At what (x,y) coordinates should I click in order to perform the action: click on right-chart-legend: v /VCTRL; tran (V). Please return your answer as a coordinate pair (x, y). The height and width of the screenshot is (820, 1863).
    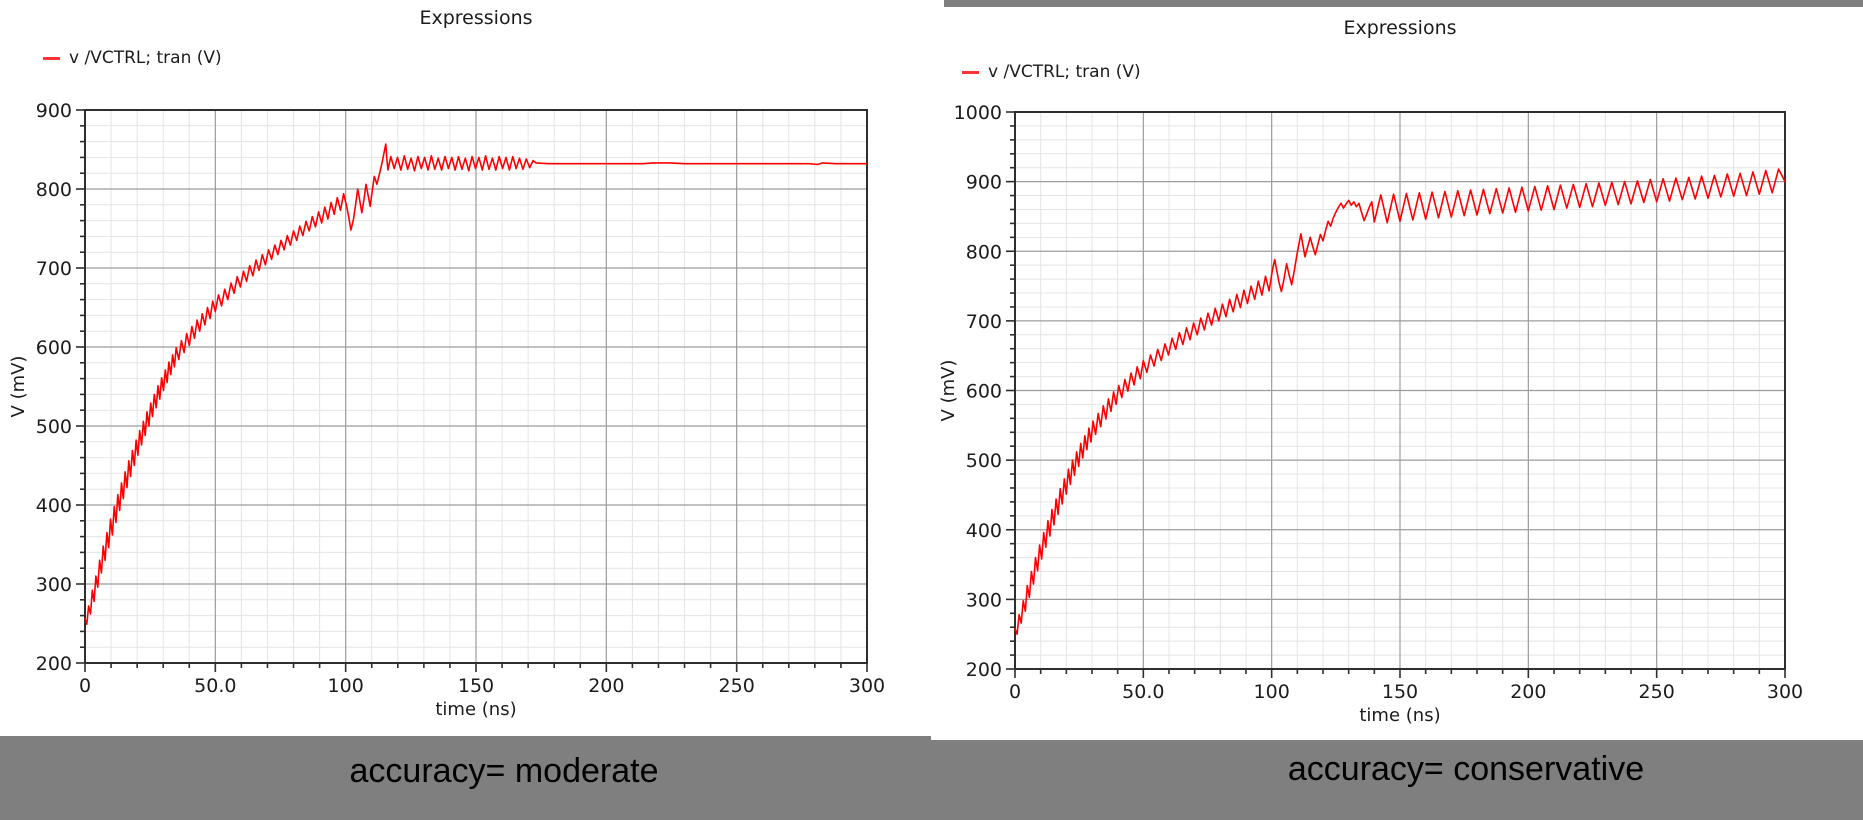
    Looking at the image, I should click on (1051, 72).